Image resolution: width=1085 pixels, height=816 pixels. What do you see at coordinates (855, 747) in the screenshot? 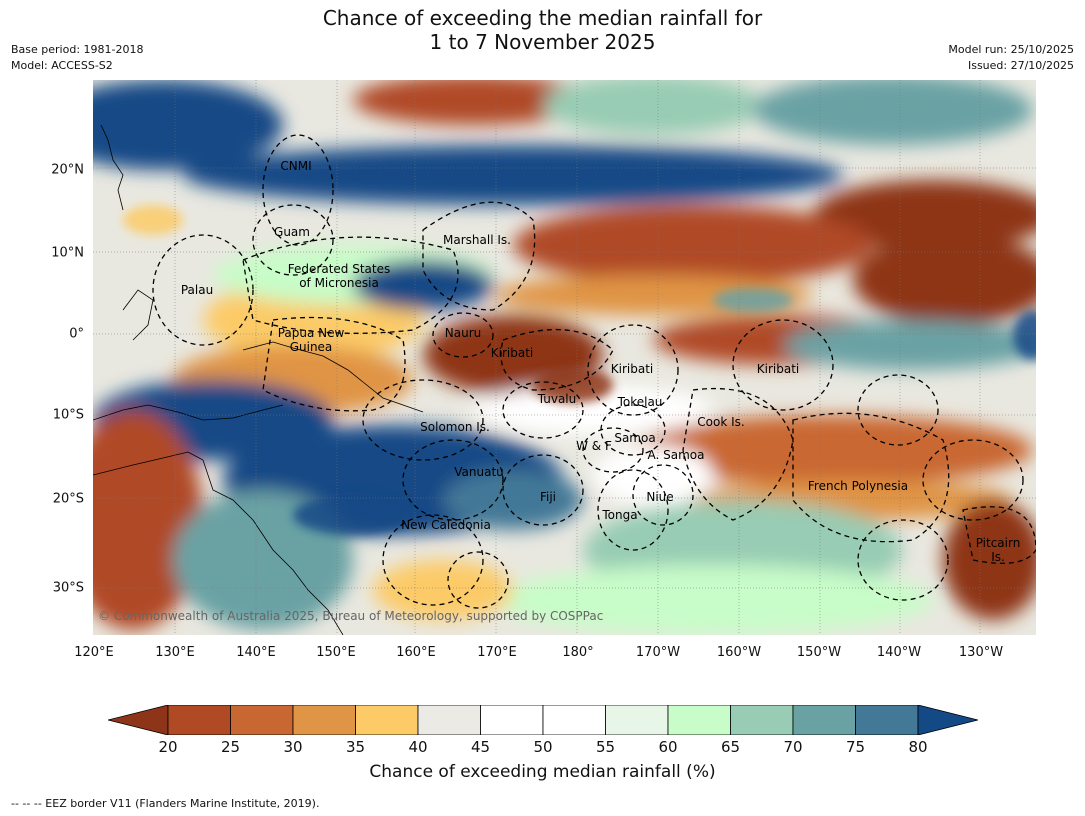
I see `colorbar-tick-75: 75` at bounding box center [855, 747].